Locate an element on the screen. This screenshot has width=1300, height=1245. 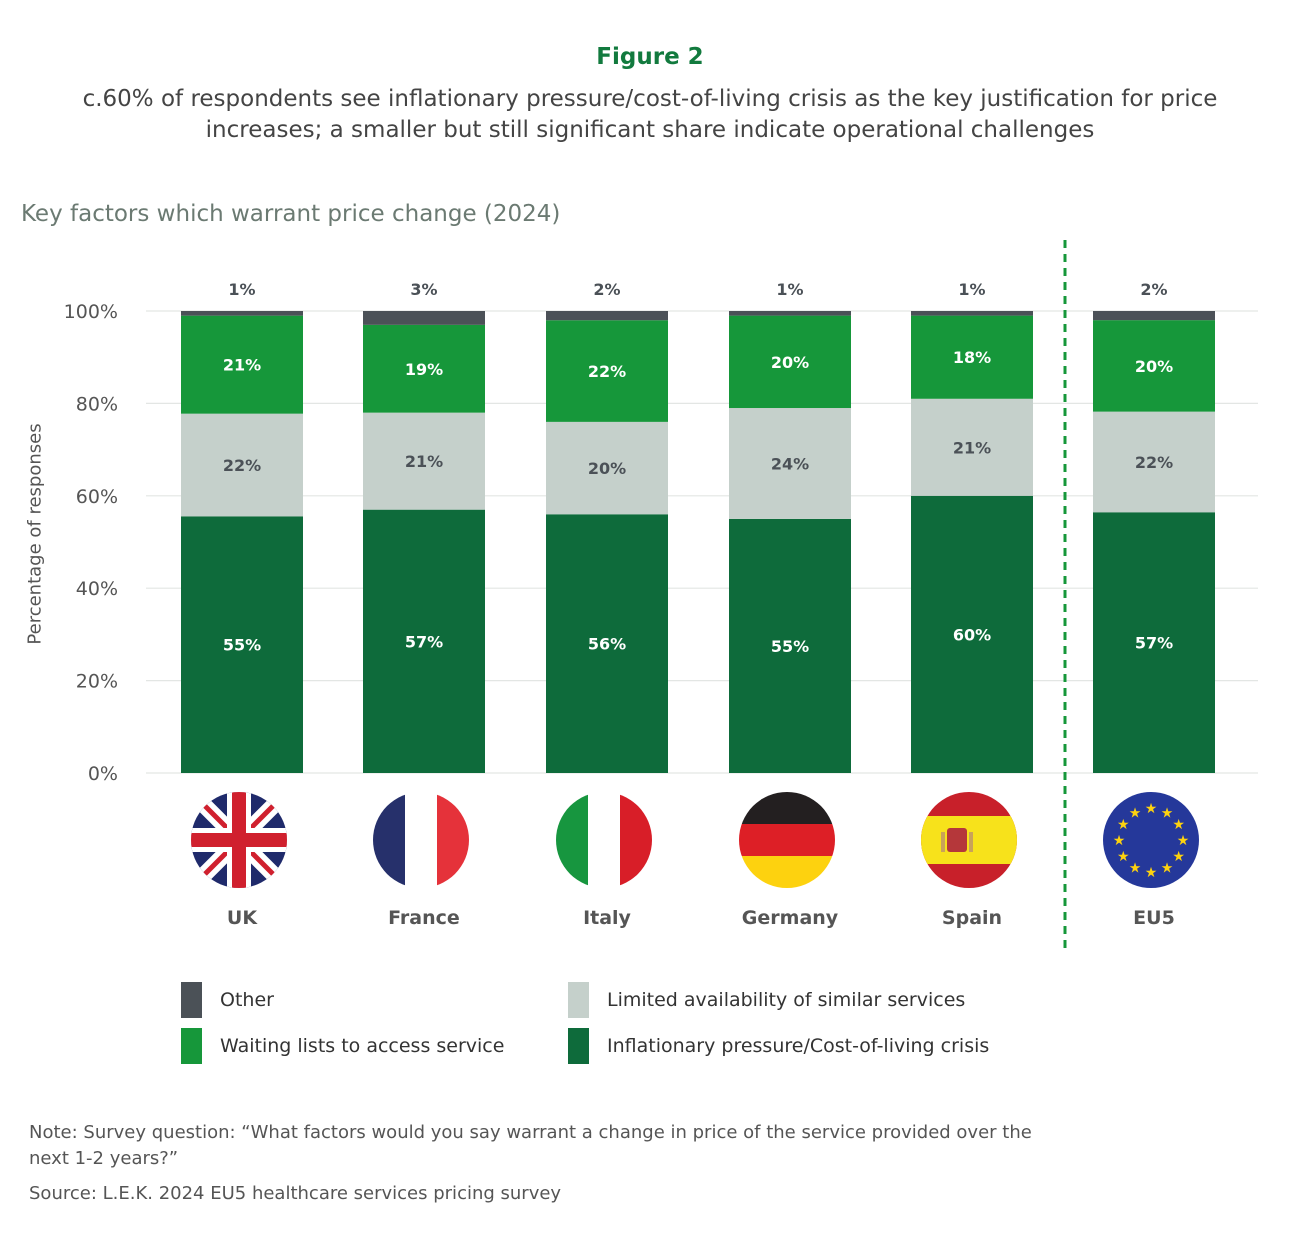
uk-flag-icon is located at coordinates (239, 840).